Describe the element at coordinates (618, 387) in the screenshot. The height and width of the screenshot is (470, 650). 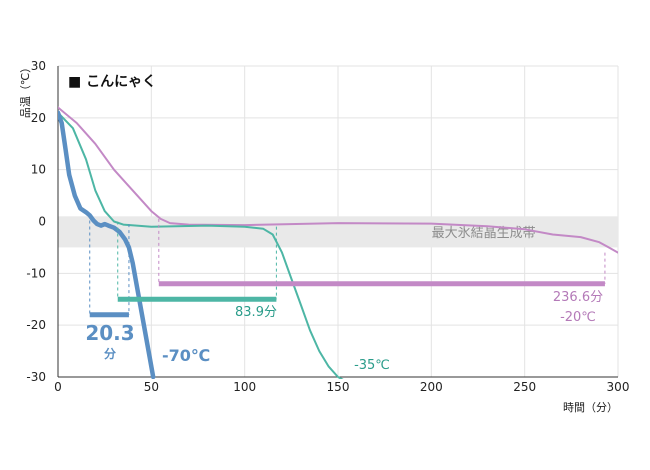
I see `x-tick-label: 300` at that location.